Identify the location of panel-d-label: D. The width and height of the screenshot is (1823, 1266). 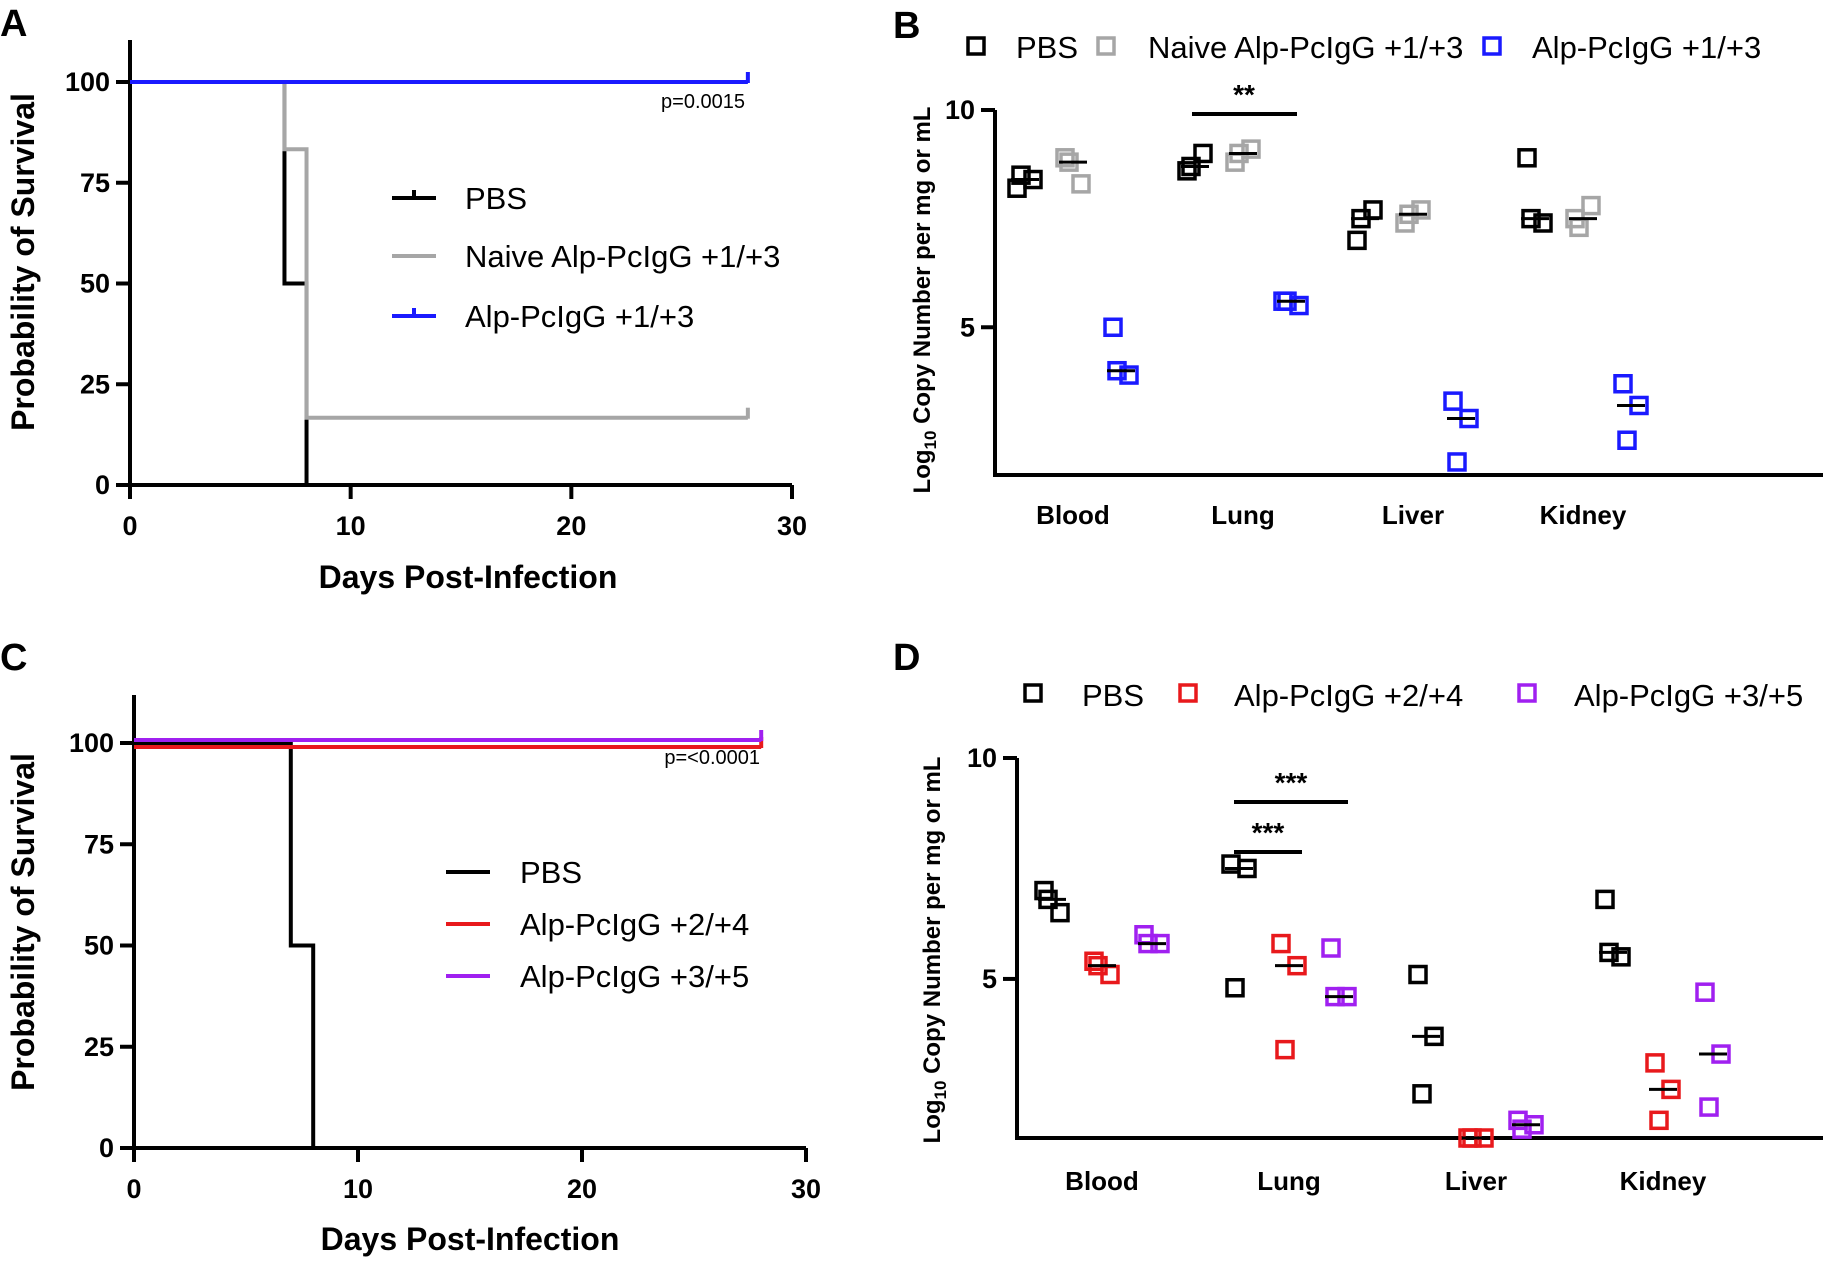
(906, 658).